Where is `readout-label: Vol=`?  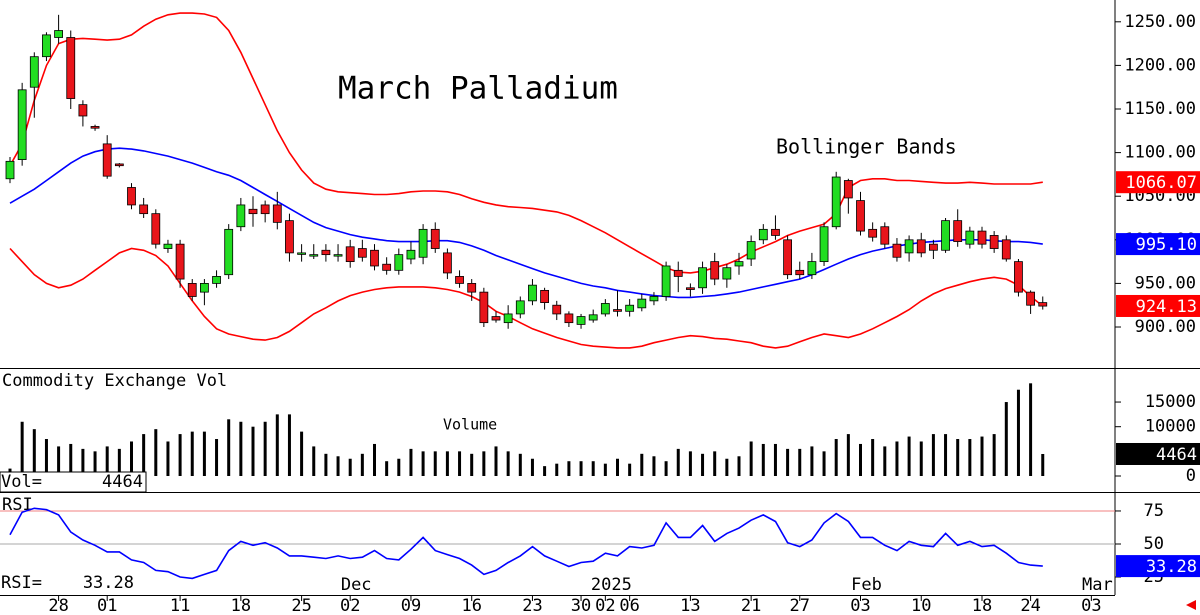
readout-label: Vol= is located at coordinates (21, 482).